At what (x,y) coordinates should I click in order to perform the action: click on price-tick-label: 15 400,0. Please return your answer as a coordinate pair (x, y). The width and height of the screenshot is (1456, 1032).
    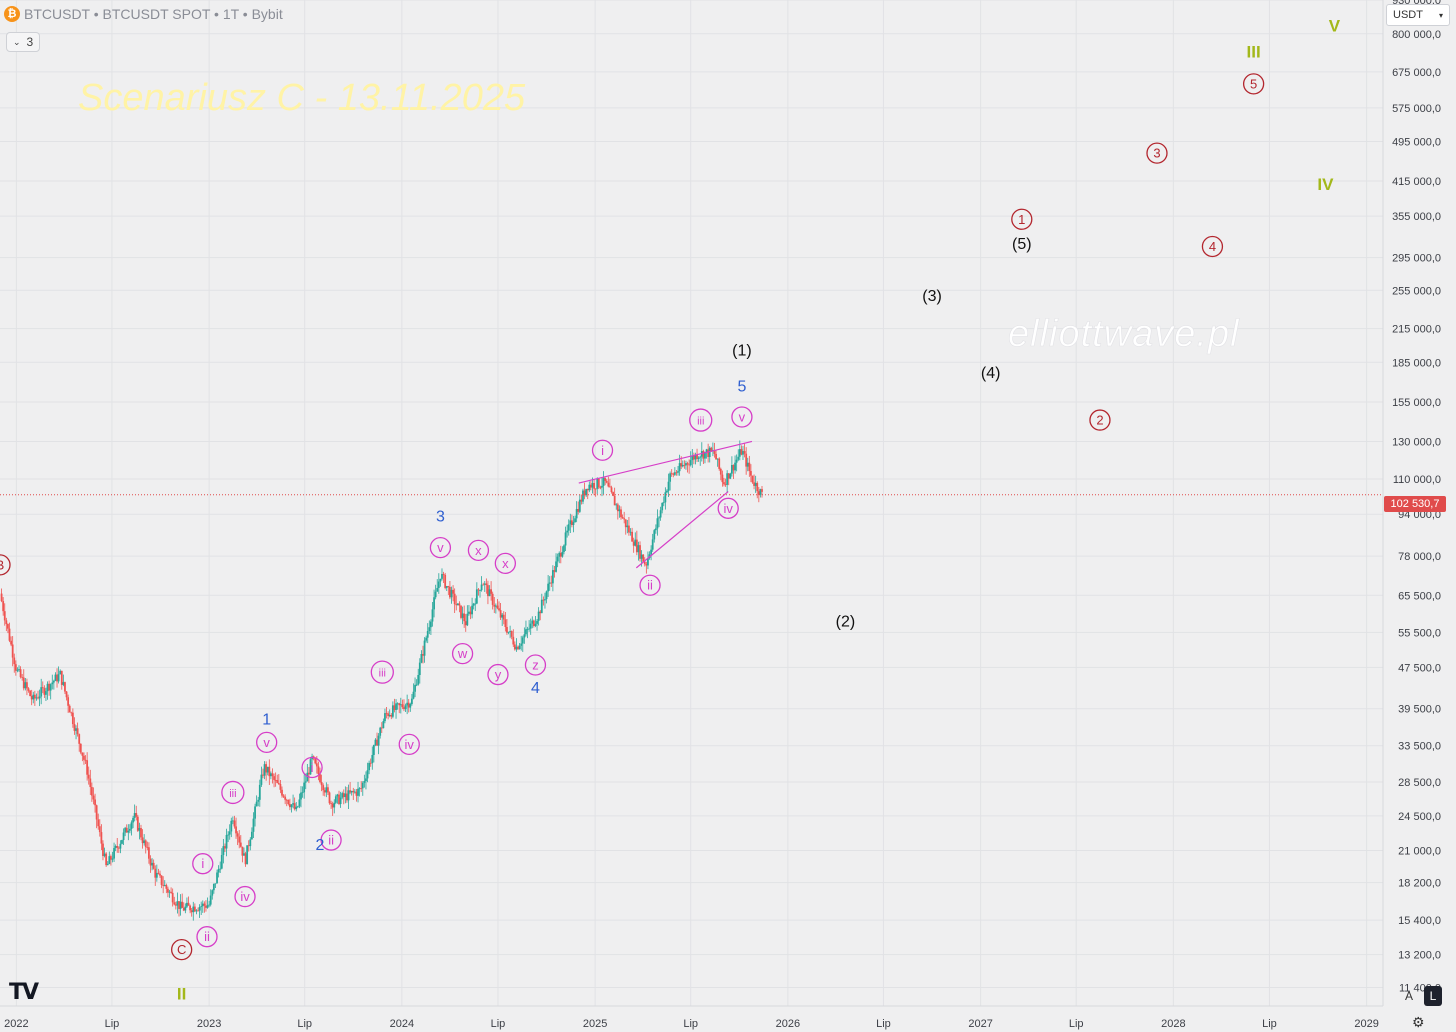
    Looking at the image, I should click on (1419, 921).